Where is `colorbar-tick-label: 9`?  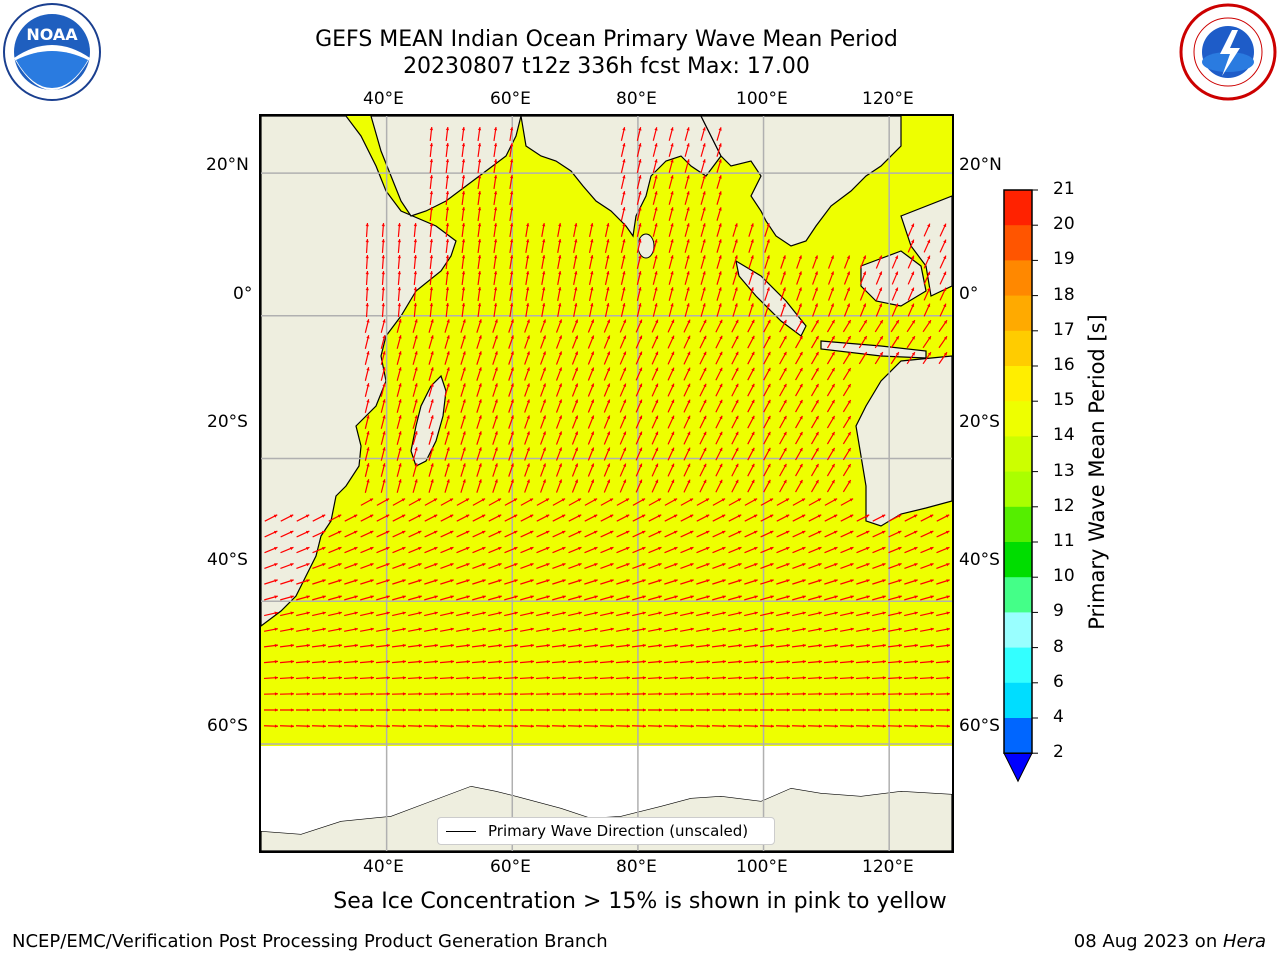 colorbar-tick-label: 9 is located at coordinates (1058, 611).